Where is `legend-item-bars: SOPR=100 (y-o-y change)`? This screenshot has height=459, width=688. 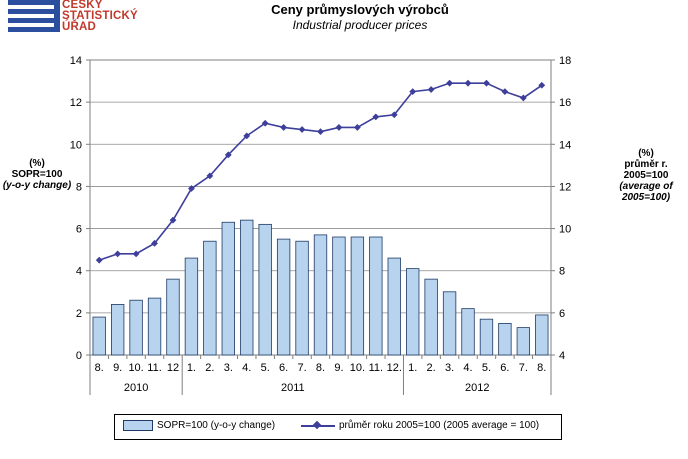
legend-item-bars: SOPR=100 (y-o-y change) is located at coordinates (199, 425).